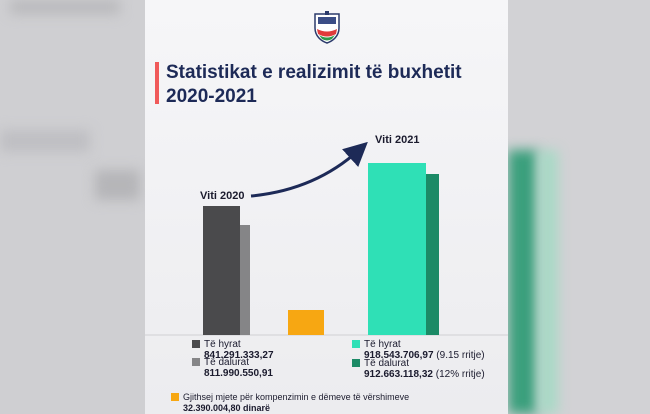 This screenshot has width=650, height=414. What do you see at coordinates (211, 96) in the screenshot?
I see `title-line-2: 2020-2021` at bounding box center [211, 96].